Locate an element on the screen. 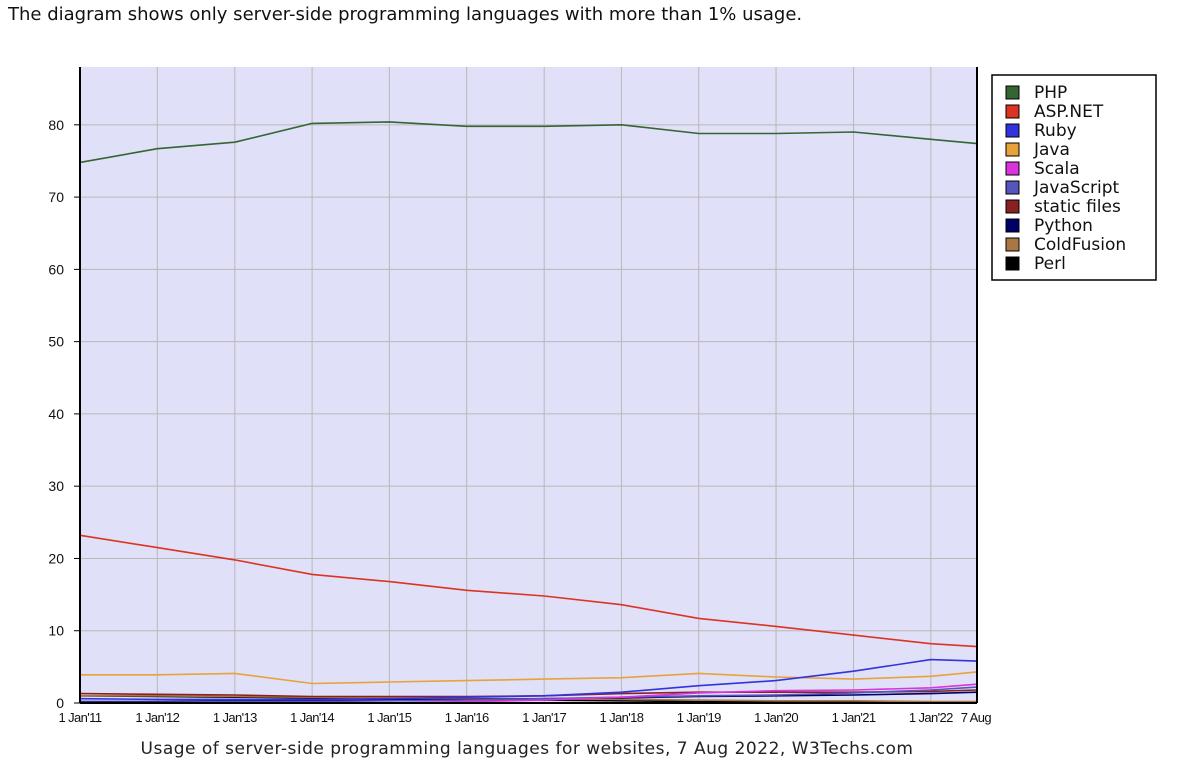 This screenshot has width=1200, height=775. x-tick-label: 1 Jan'19 is located at coordinates (699, 717).